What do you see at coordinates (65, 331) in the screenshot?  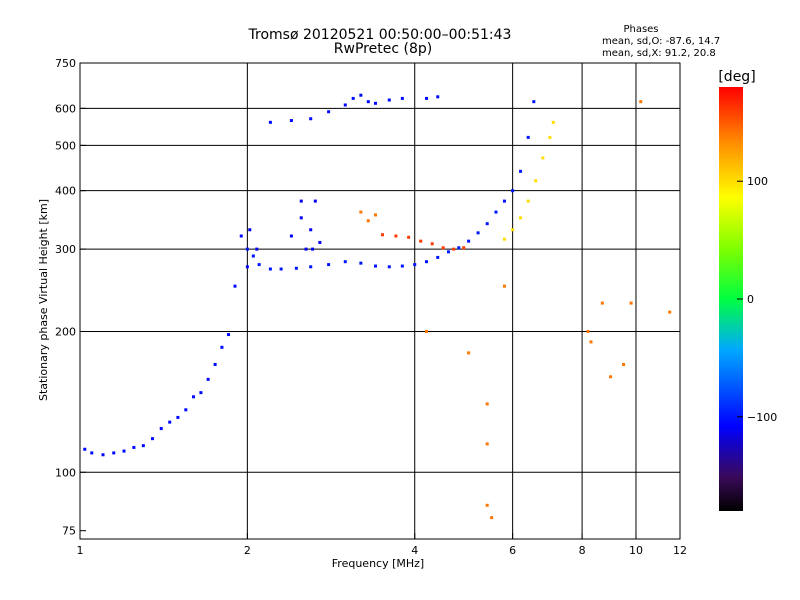 I see `y-tick-label: 200` at bounding box center [65, 331].